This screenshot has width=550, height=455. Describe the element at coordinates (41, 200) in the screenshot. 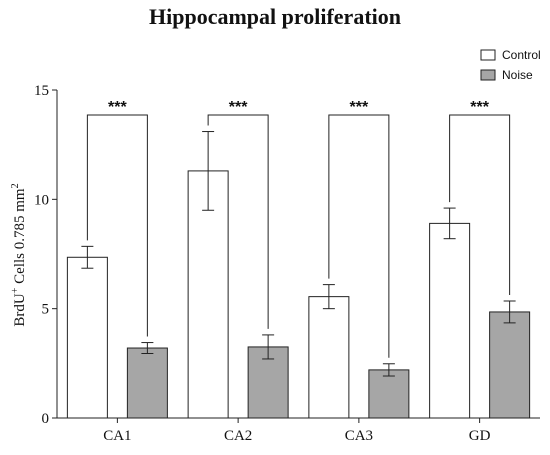

I see `y-tick-label: 10` at that location.